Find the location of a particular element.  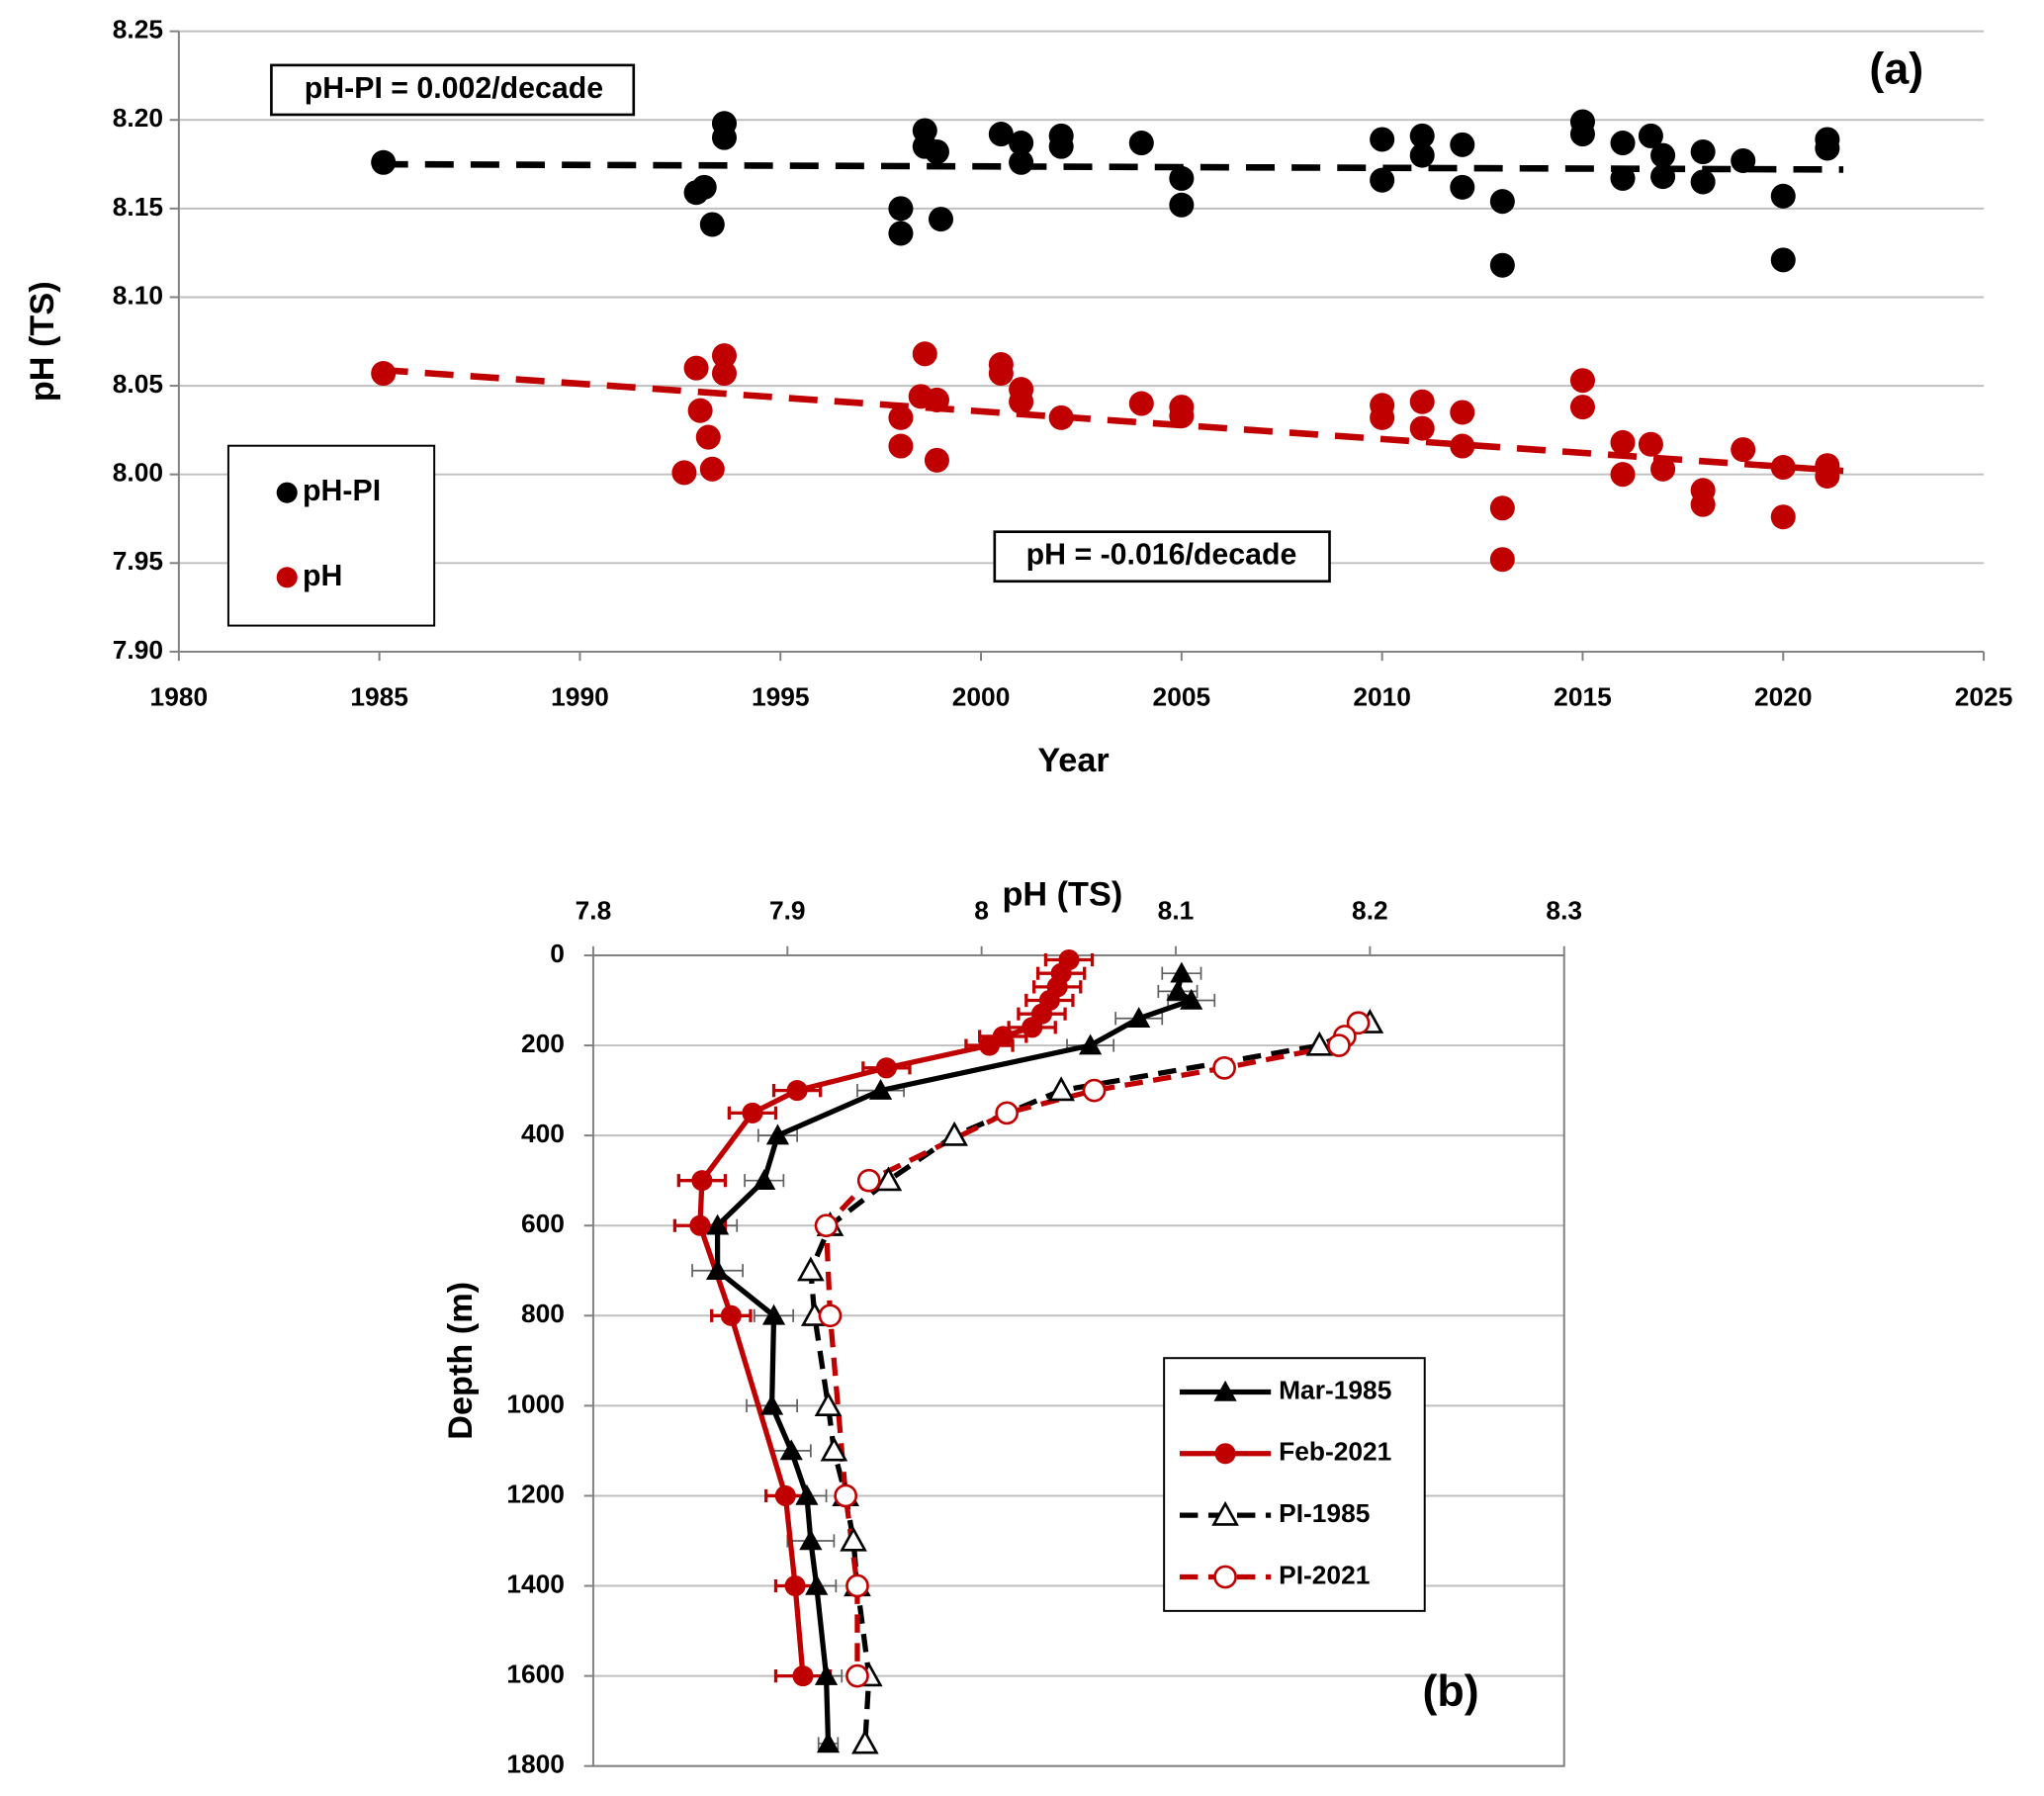

y-tick-label: 400 is located at coordinates (543, 1133).